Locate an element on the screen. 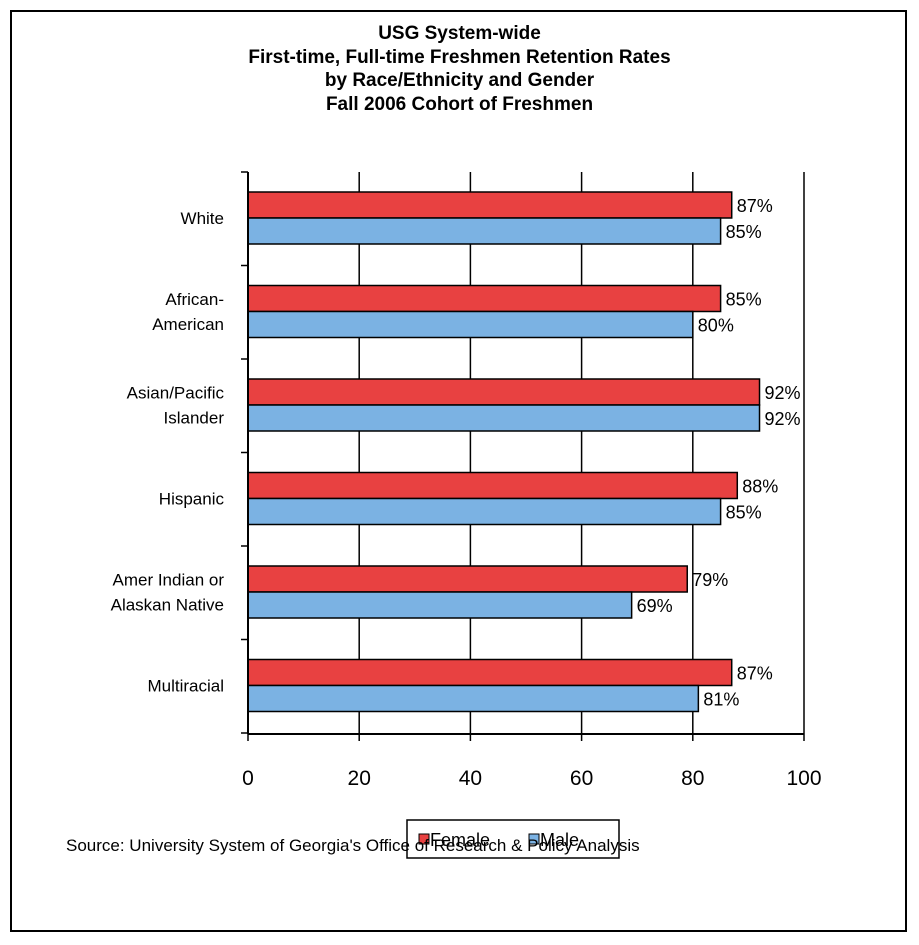 This screenshot has height=945, width=919. data-label-male-3: 85% is located at coordinates (744, 513).